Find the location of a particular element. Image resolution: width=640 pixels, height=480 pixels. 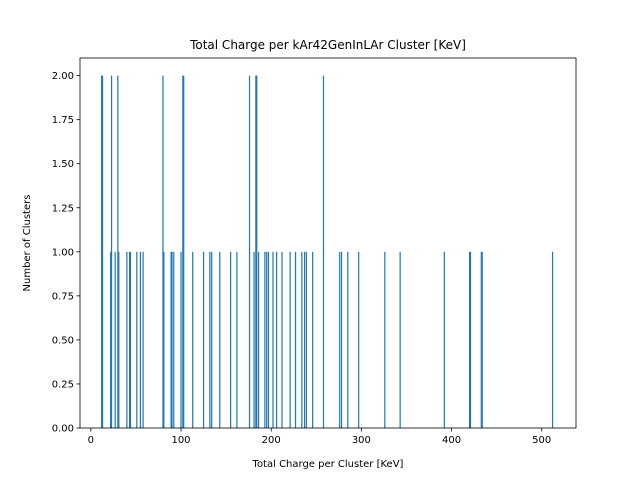

y-tick-label: 1.75 is located at coordinates (63, 120).